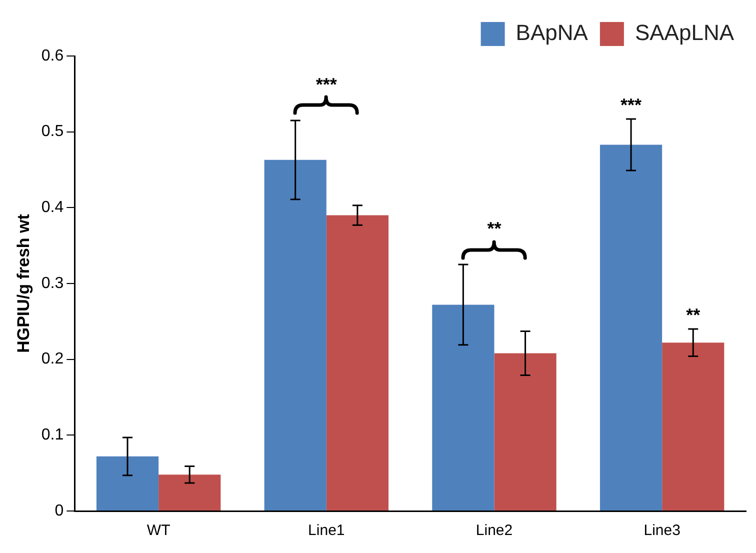  What do you see at coordinates (59, 511) in the screenshot?
I see `y-tick-label: 0` at bounding box center [59, 511].